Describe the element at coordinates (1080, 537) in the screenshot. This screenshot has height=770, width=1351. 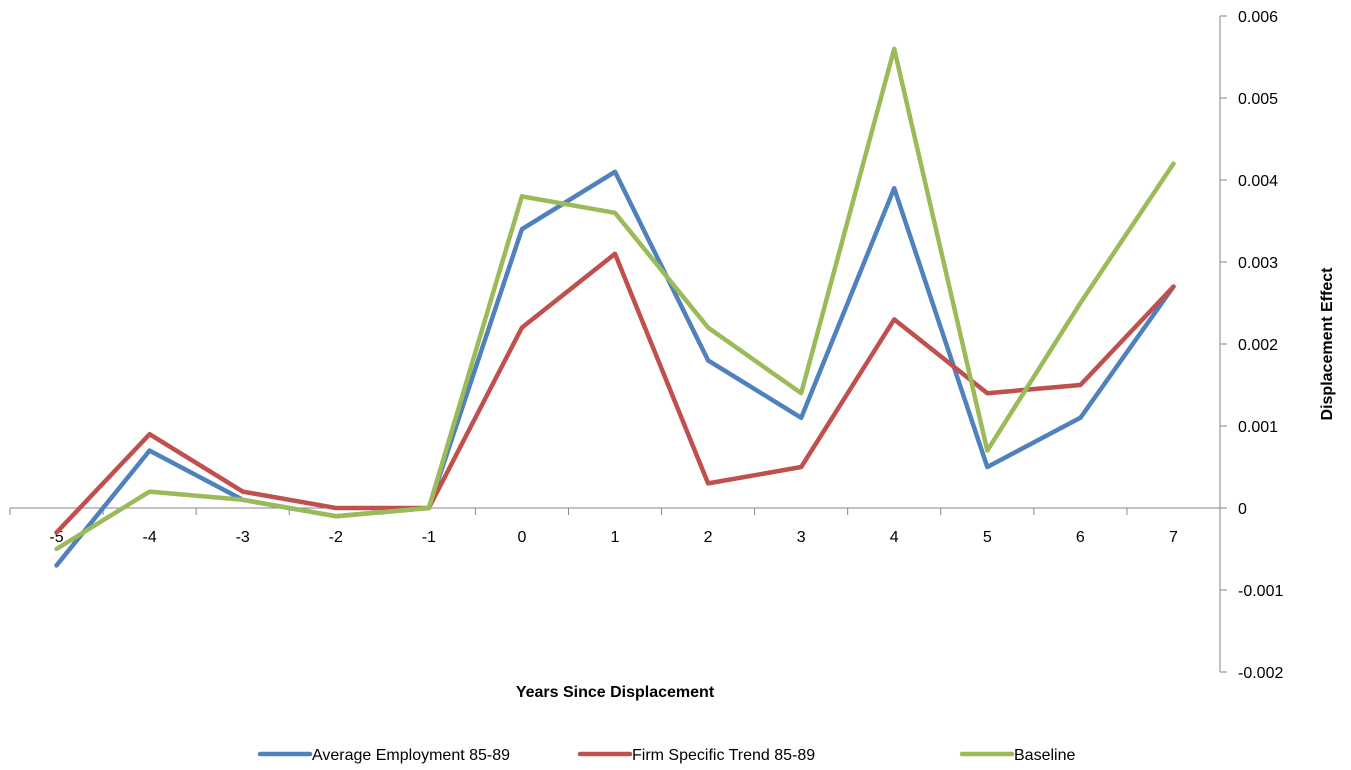
I see `x-tick-label: 6` at that location.